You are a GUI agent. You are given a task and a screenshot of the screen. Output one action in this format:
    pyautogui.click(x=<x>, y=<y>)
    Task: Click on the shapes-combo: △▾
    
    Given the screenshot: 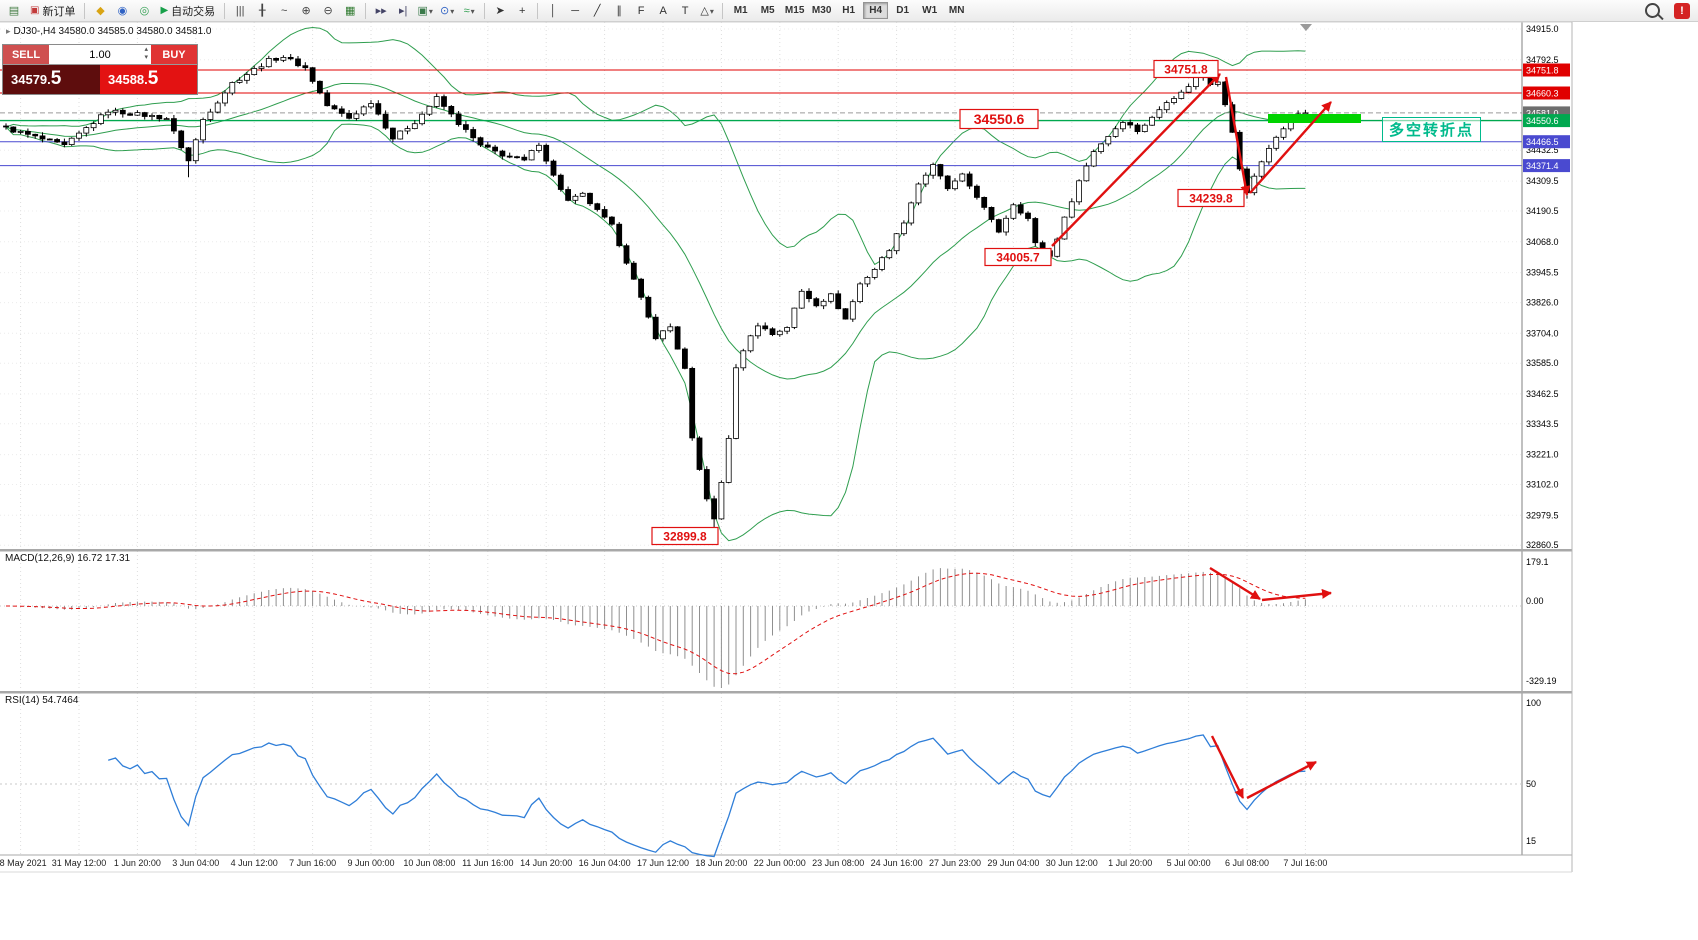 What is the action you would take?
    pyautogui.click(x=707, y=10)
    